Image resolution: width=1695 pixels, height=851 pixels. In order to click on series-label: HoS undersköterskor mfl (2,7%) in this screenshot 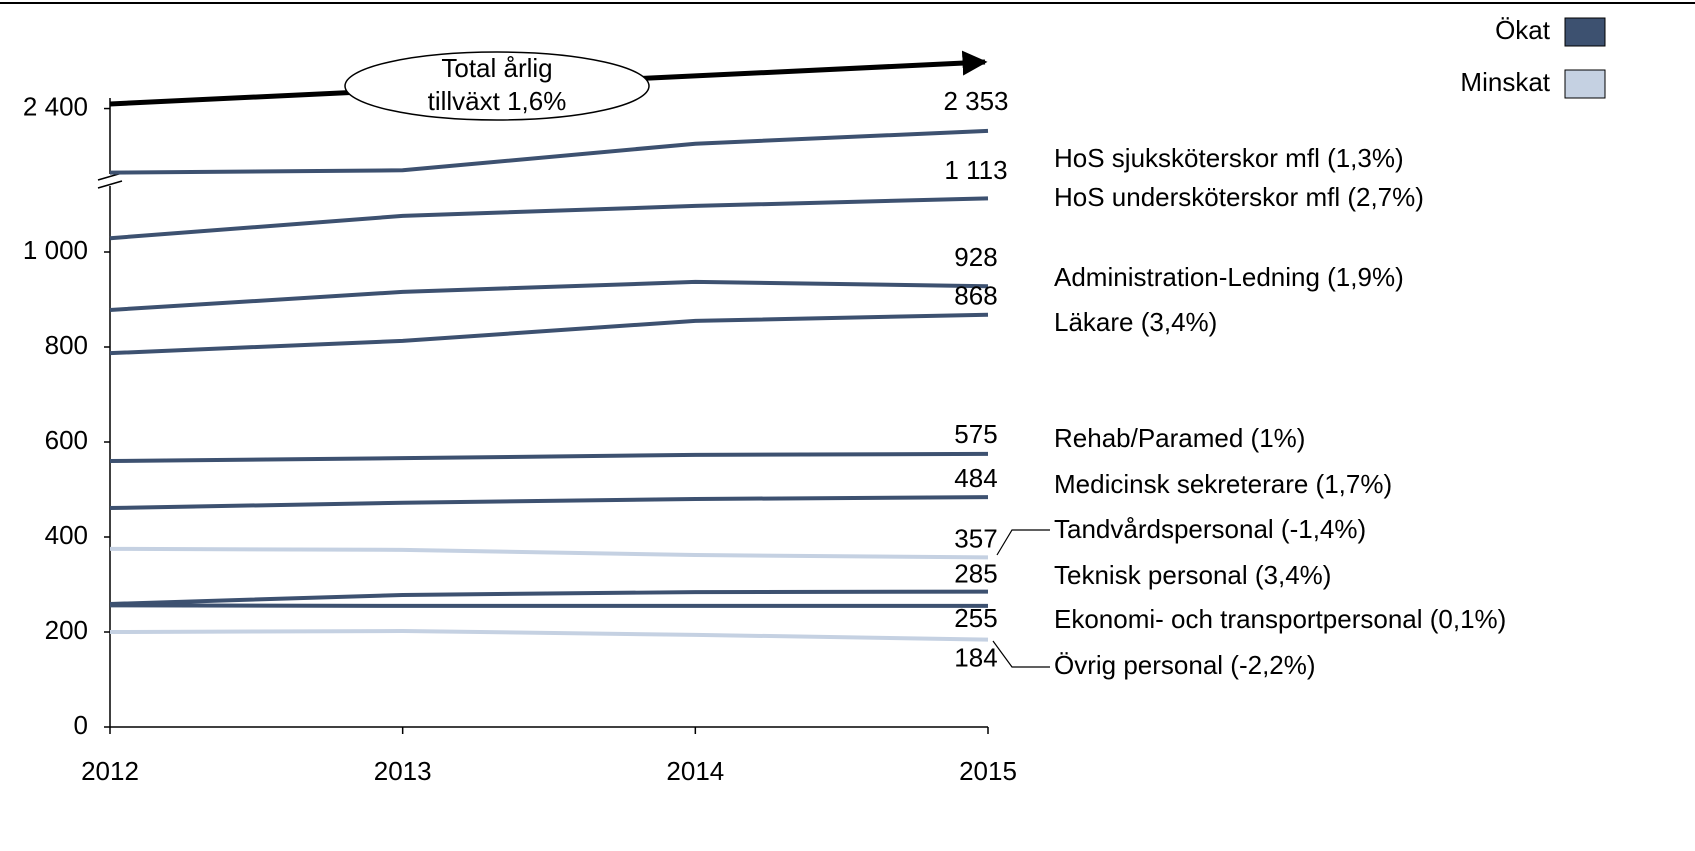, I will do `click(1239, 197)`.